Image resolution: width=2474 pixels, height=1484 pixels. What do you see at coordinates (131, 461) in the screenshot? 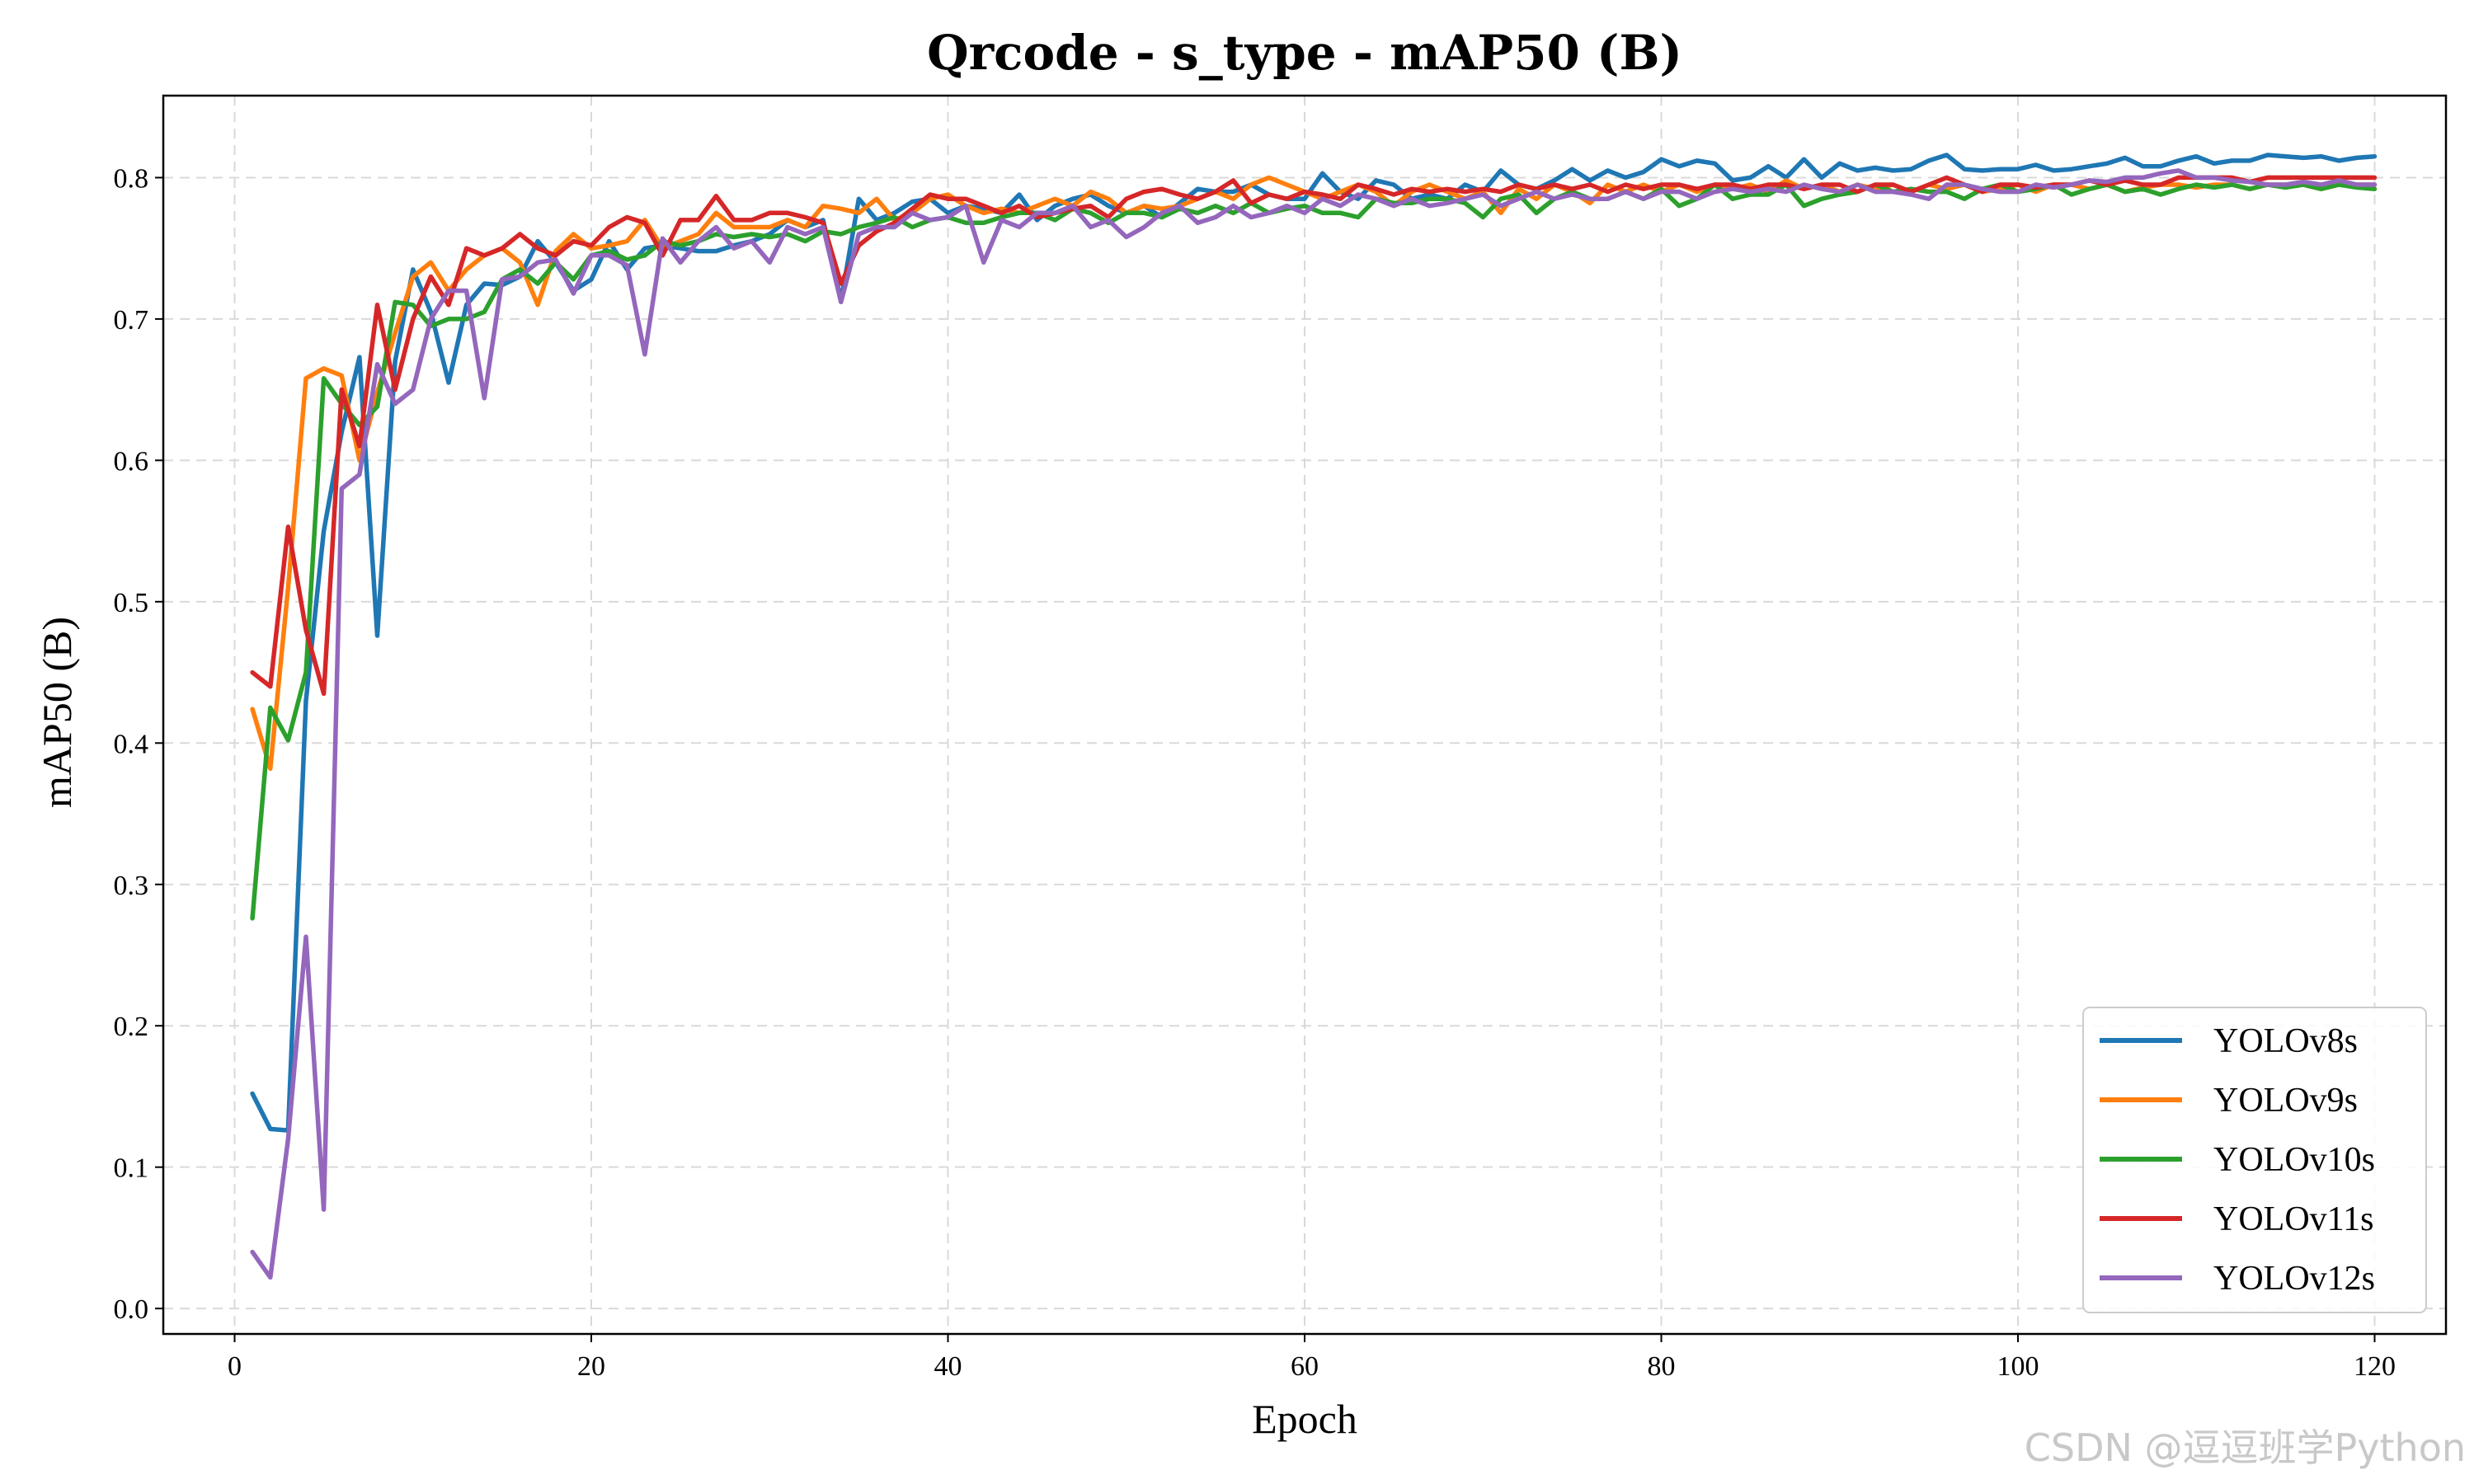
I see `y-tick-label: 0.6` at bounding box center [131, 461].